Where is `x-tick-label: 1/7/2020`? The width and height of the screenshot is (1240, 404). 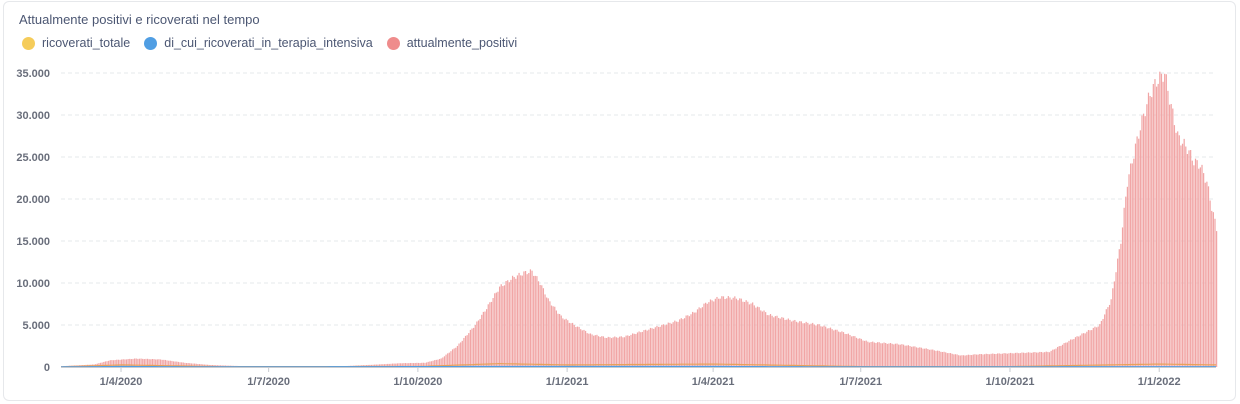
x-tick-label: 1/7/2020 is located at coordinates (268, 382).